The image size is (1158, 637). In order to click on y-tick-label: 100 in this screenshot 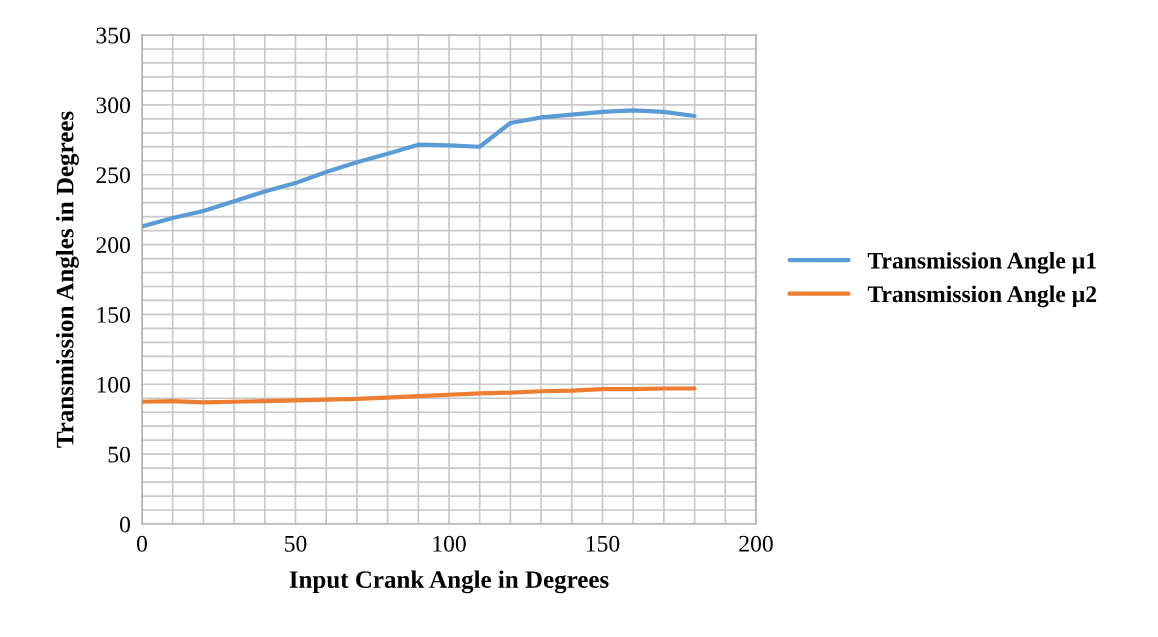, I will do `click(113, 384)`.